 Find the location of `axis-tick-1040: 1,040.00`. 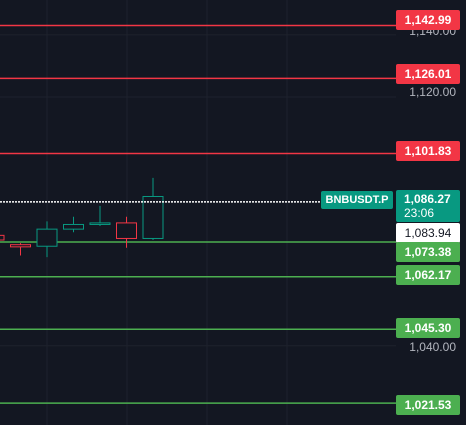

axis-tick-1040: 1,040.00 is located at coordinates (432, 347).